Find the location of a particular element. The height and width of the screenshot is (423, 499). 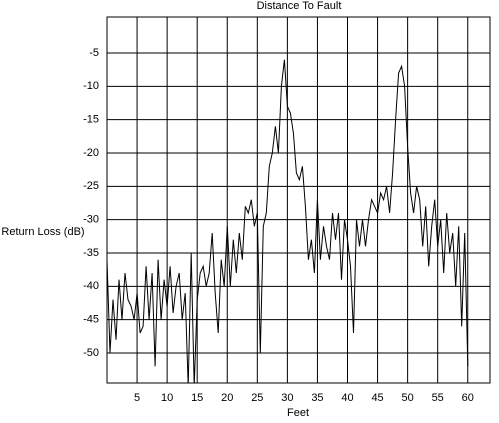

x-tick-label: 60 is located at coordinates (468, 398).